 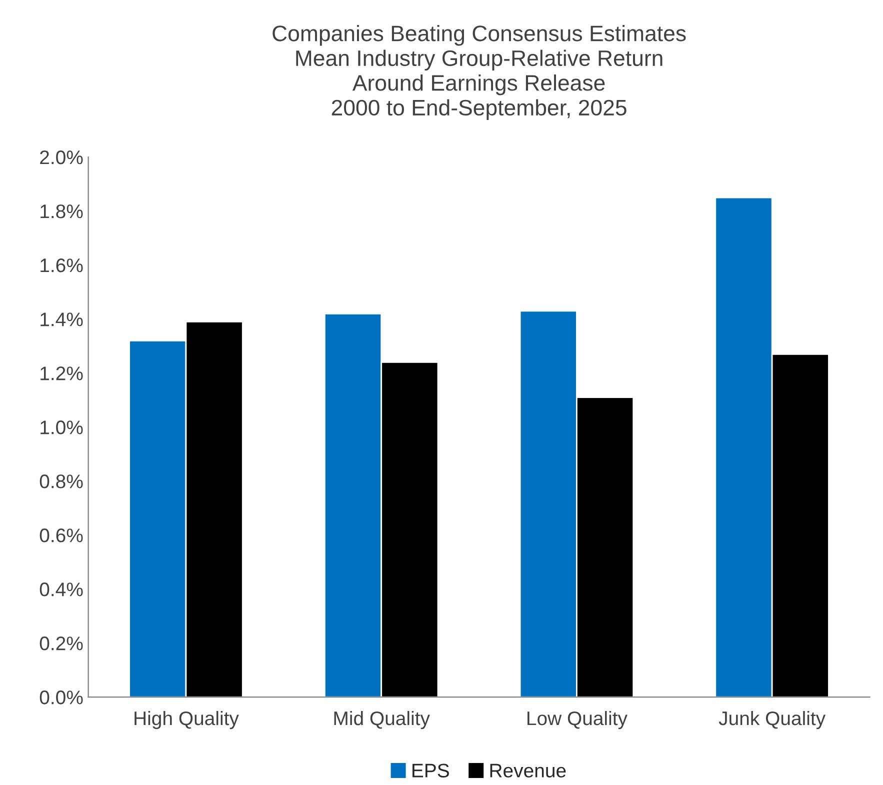 What do you see at coordinates (61, 157) in the screenshot?
I see `y-tick-label: 2.0%` at bounding box center [61, 157].